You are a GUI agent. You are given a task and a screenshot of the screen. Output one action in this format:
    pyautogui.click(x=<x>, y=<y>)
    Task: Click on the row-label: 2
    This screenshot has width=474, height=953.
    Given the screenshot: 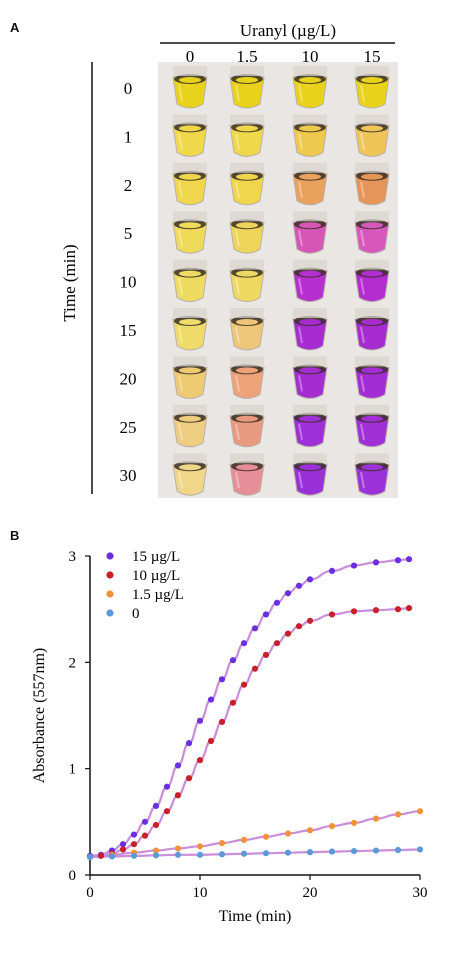 What is the action you would take?
    pyautogui.click(x=128, y=185)
    